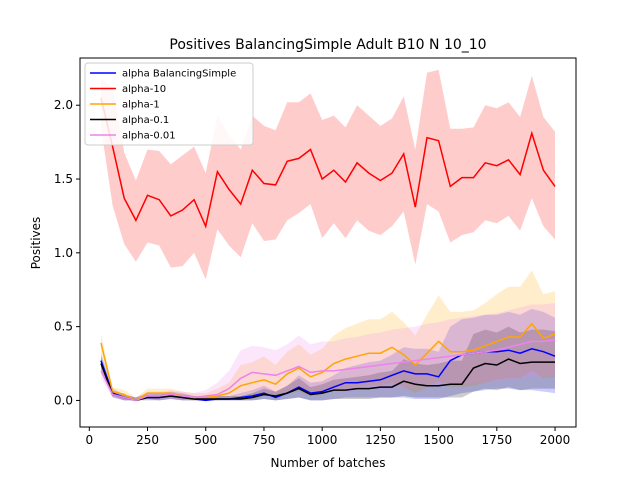 This screenshot has width=640, height=480. Describe the element at coordinates (149, 136) in the screenshot. I see `legend-label: alpha-0.01` at that location.